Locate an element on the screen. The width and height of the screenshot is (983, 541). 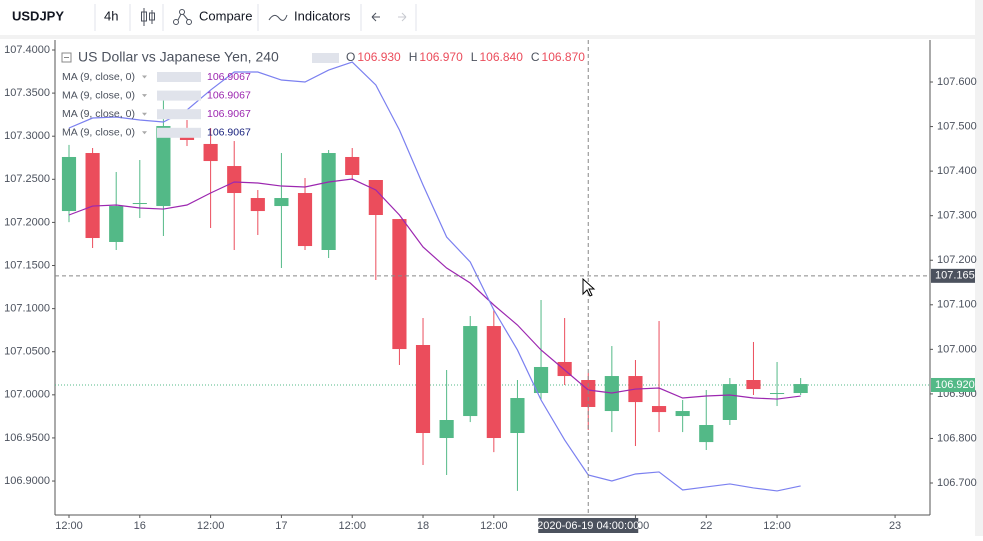
x-tick-label: 17 is located at coordinates (281, 526).